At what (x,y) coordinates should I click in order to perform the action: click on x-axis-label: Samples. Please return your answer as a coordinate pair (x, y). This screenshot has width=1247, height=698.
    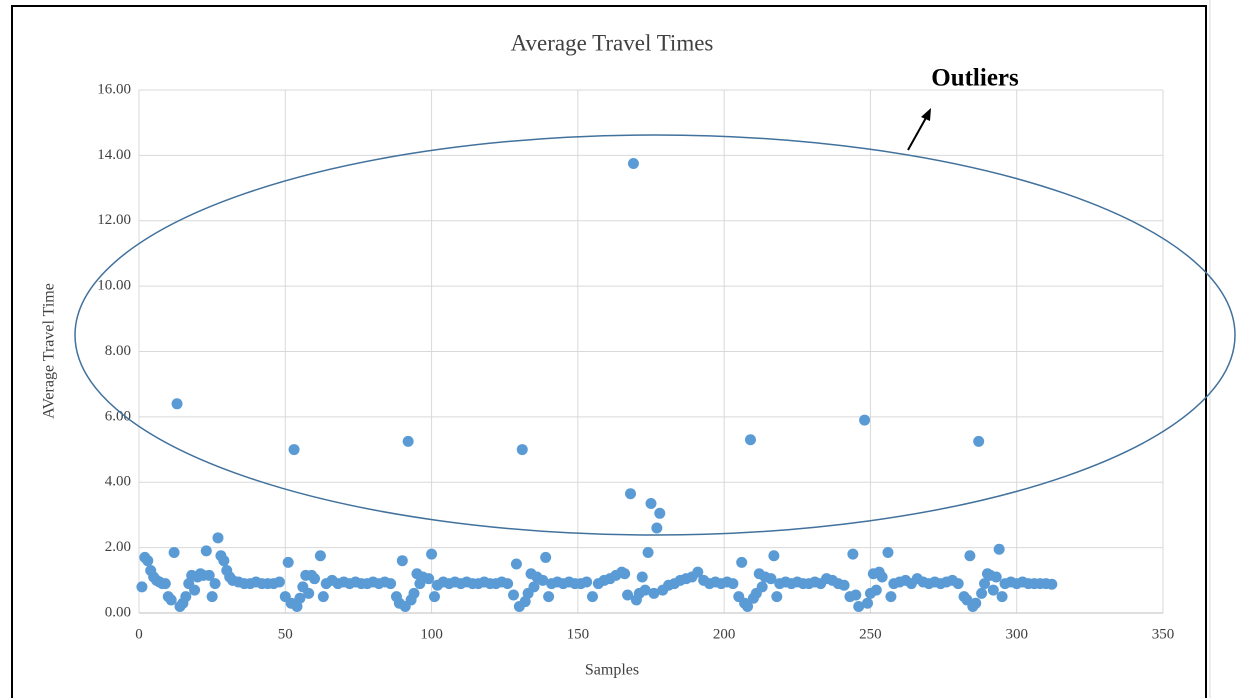
    Looking at the image, I should click on (612, 670).